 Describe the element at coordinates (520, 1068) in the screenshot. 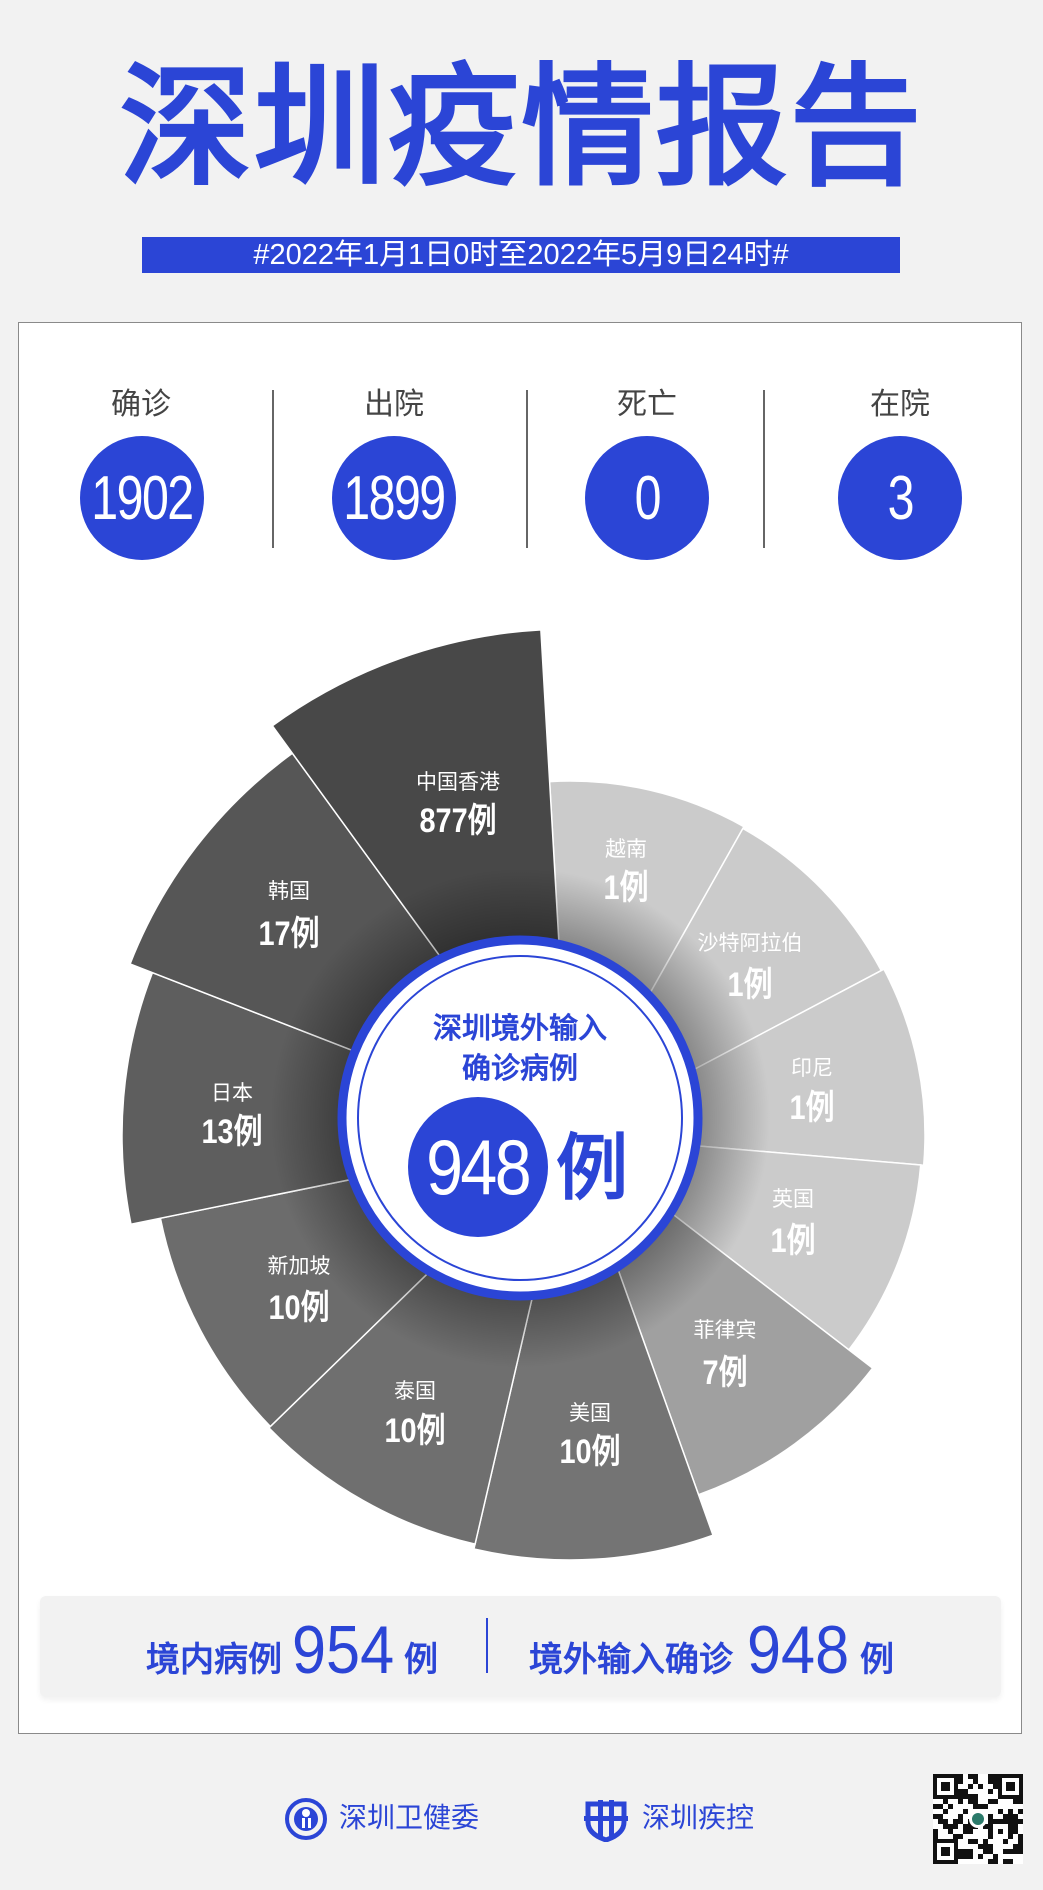

I see `center-title-line2: 确诊病例` at that location.